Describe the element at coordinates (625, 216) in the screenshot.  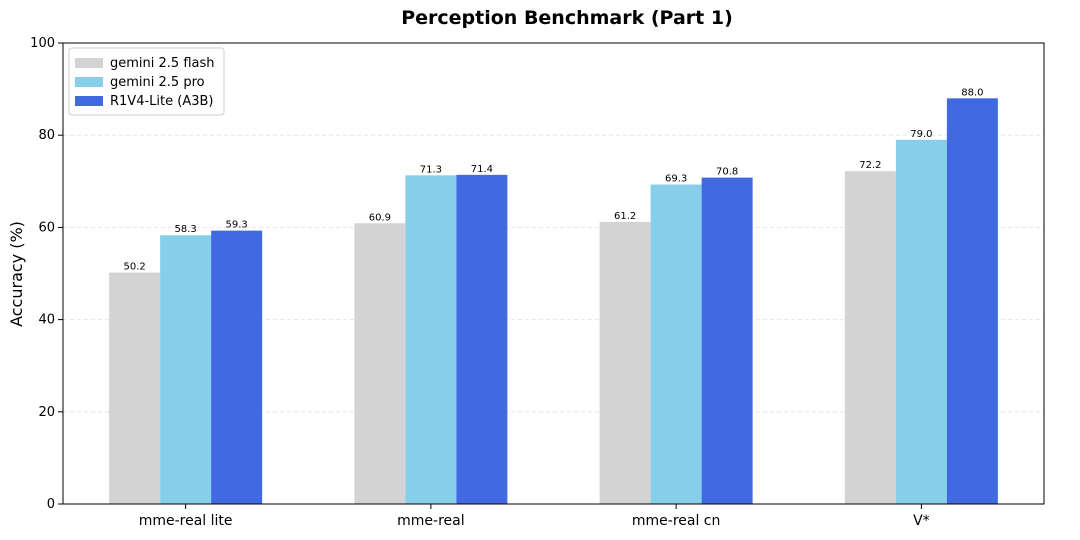
I see `bar-value-label: 61.2` at that location.